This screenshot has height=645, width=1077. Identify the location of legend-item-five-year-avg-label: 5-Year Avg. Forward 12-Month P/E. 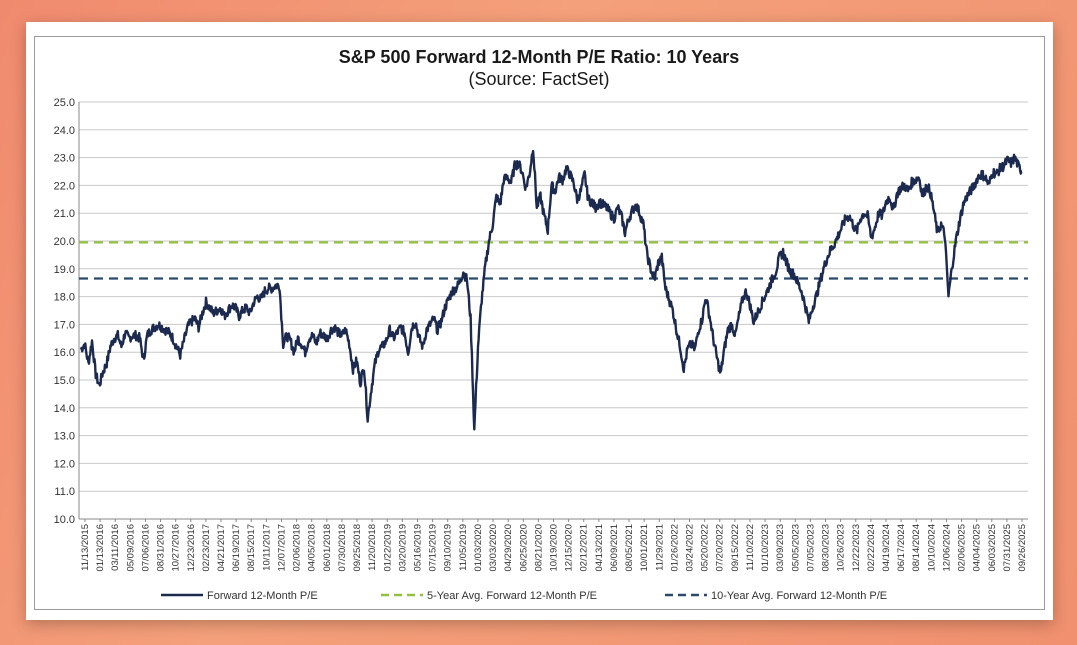
(512, 596).